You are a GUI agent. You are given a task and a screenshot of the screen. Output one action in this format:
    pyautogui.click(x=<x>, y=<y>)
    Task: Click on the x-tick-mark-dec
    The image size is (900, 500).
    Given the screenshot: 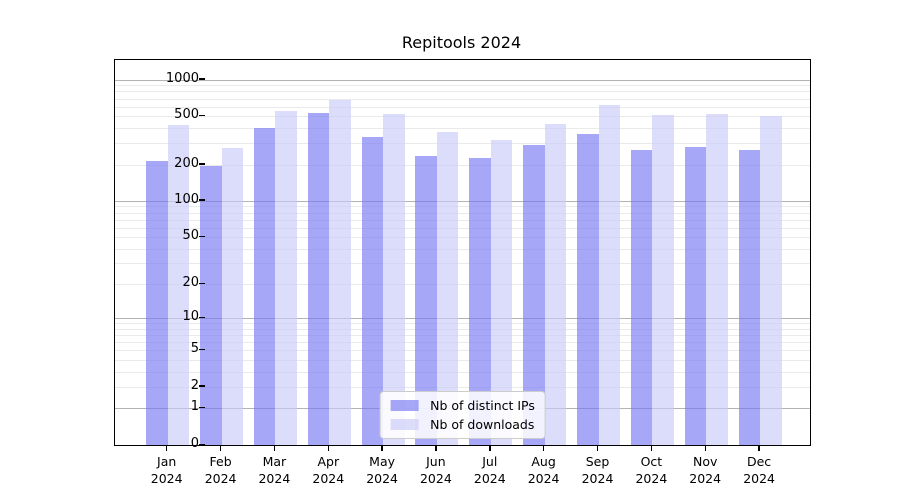 What is the action you would take?
    pyautogui.click(x=759, y=448)
    